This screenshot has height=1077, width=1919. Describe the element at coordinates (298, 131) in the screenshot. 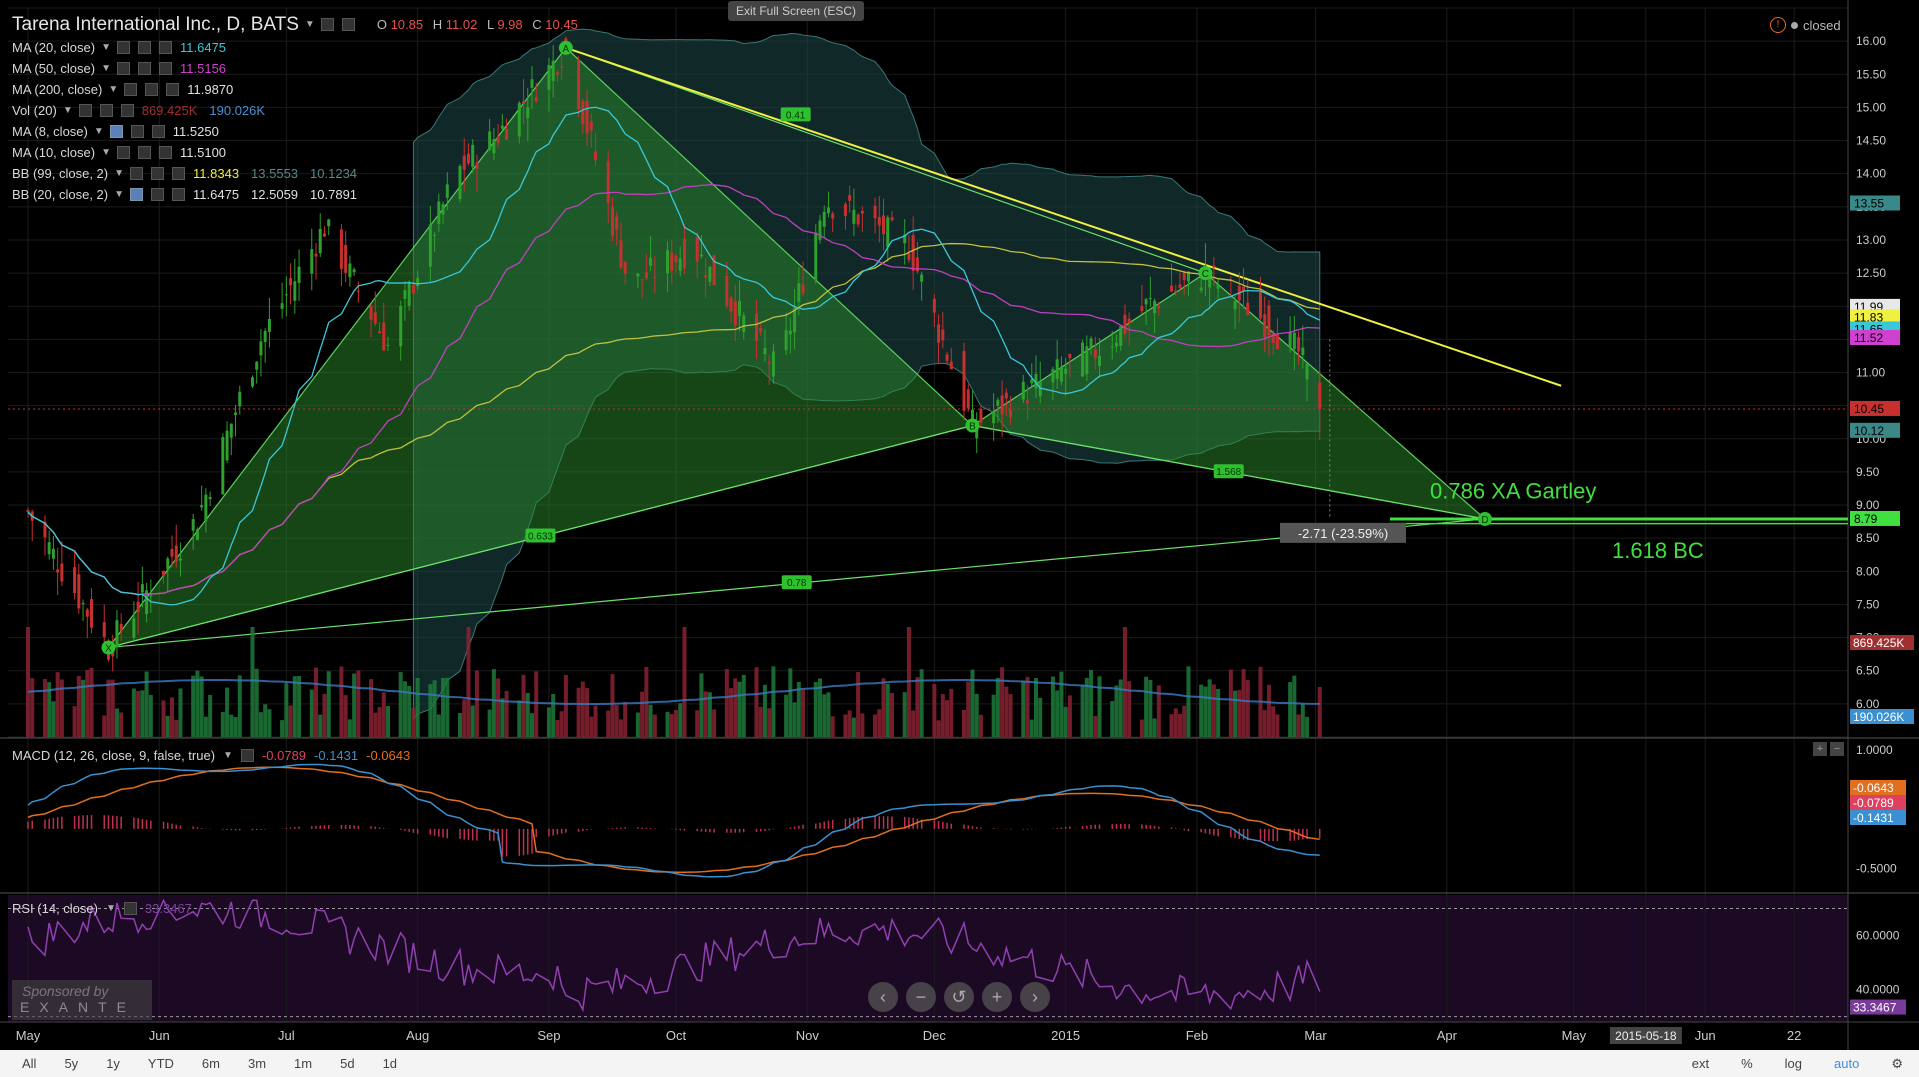

I see `indicator-row: MA (8, close) ▼ 11.5250` at that location.